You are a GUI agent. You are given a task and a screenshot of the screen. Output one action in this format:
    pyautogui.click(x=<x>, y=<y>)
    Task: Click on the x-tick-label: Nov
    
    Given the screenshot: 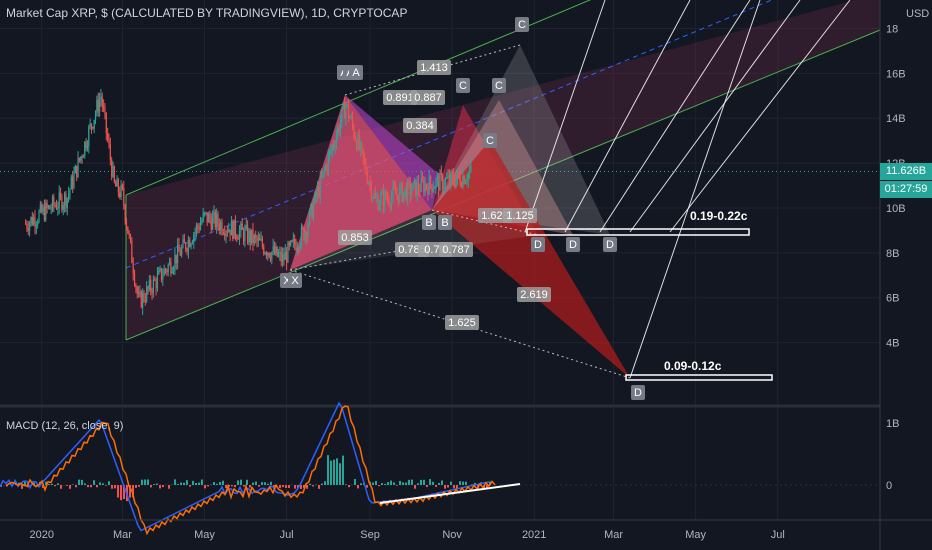 What is the action you would take?
    pyautogui.click(x=452, y=535)
    